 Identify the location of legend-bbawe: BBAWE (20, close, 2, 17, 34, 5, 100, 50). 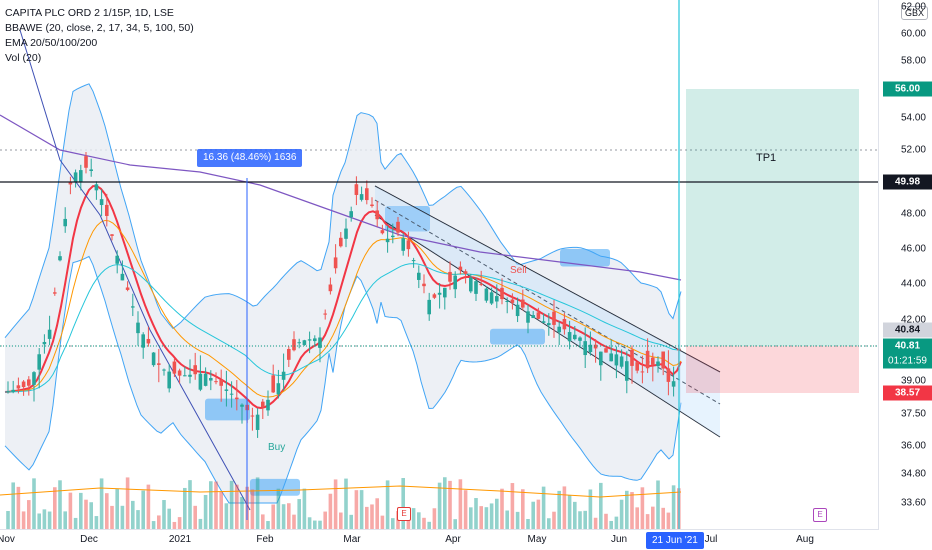
(99, 28).